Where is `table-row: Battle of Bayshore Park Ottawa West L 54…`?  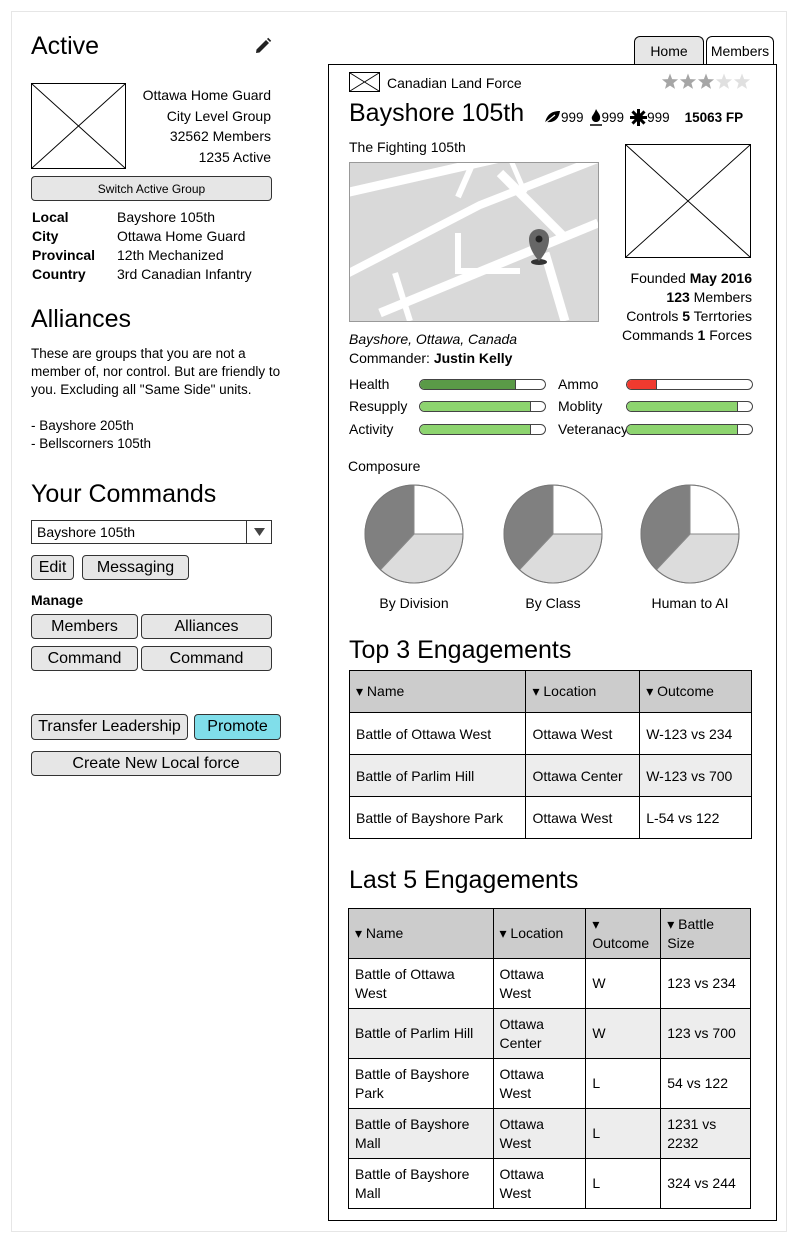
table-row: Battle of Bayshore Park Ottawa West L 54… is located at coordinates (549, 1083).